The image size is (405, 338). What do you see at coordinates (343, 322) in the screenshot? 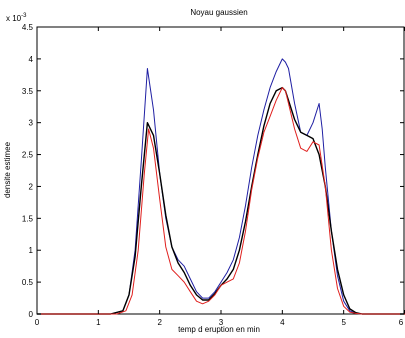
I see `x-tick-label: 5` at bounding box center [343, 322].